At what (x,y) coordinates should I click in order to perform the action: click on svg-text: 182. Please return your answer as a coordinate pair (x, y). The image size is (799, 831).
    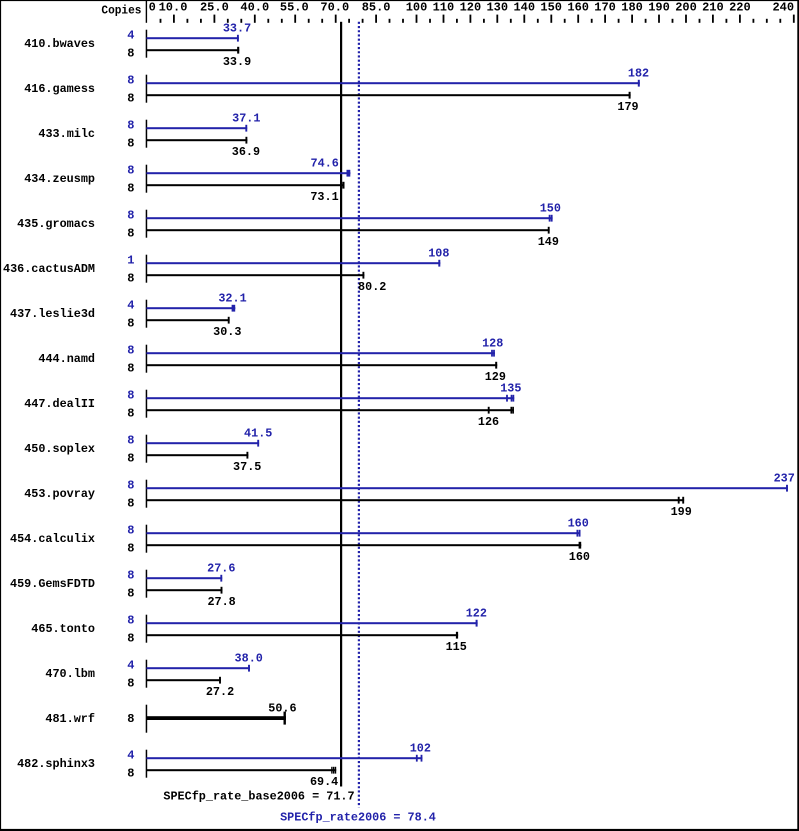
    Looking at the image, I should click on (638, 73).